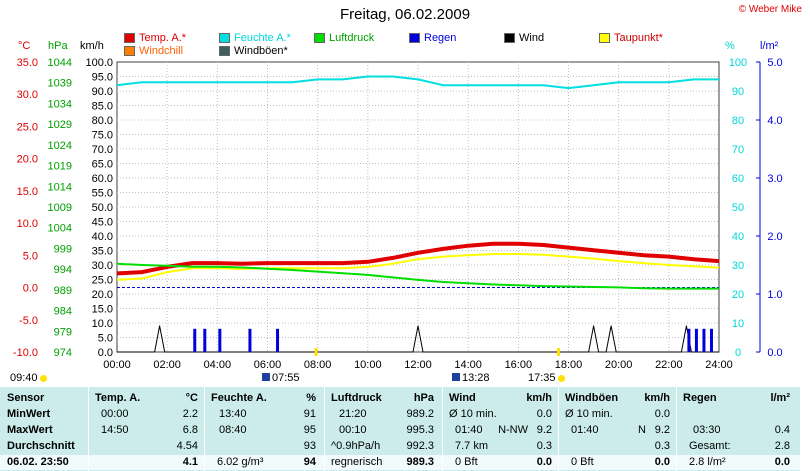  Describe the element at coordinates (102, 295) in the screenshot. I see `wind-tick-label: 20.0` at that location.